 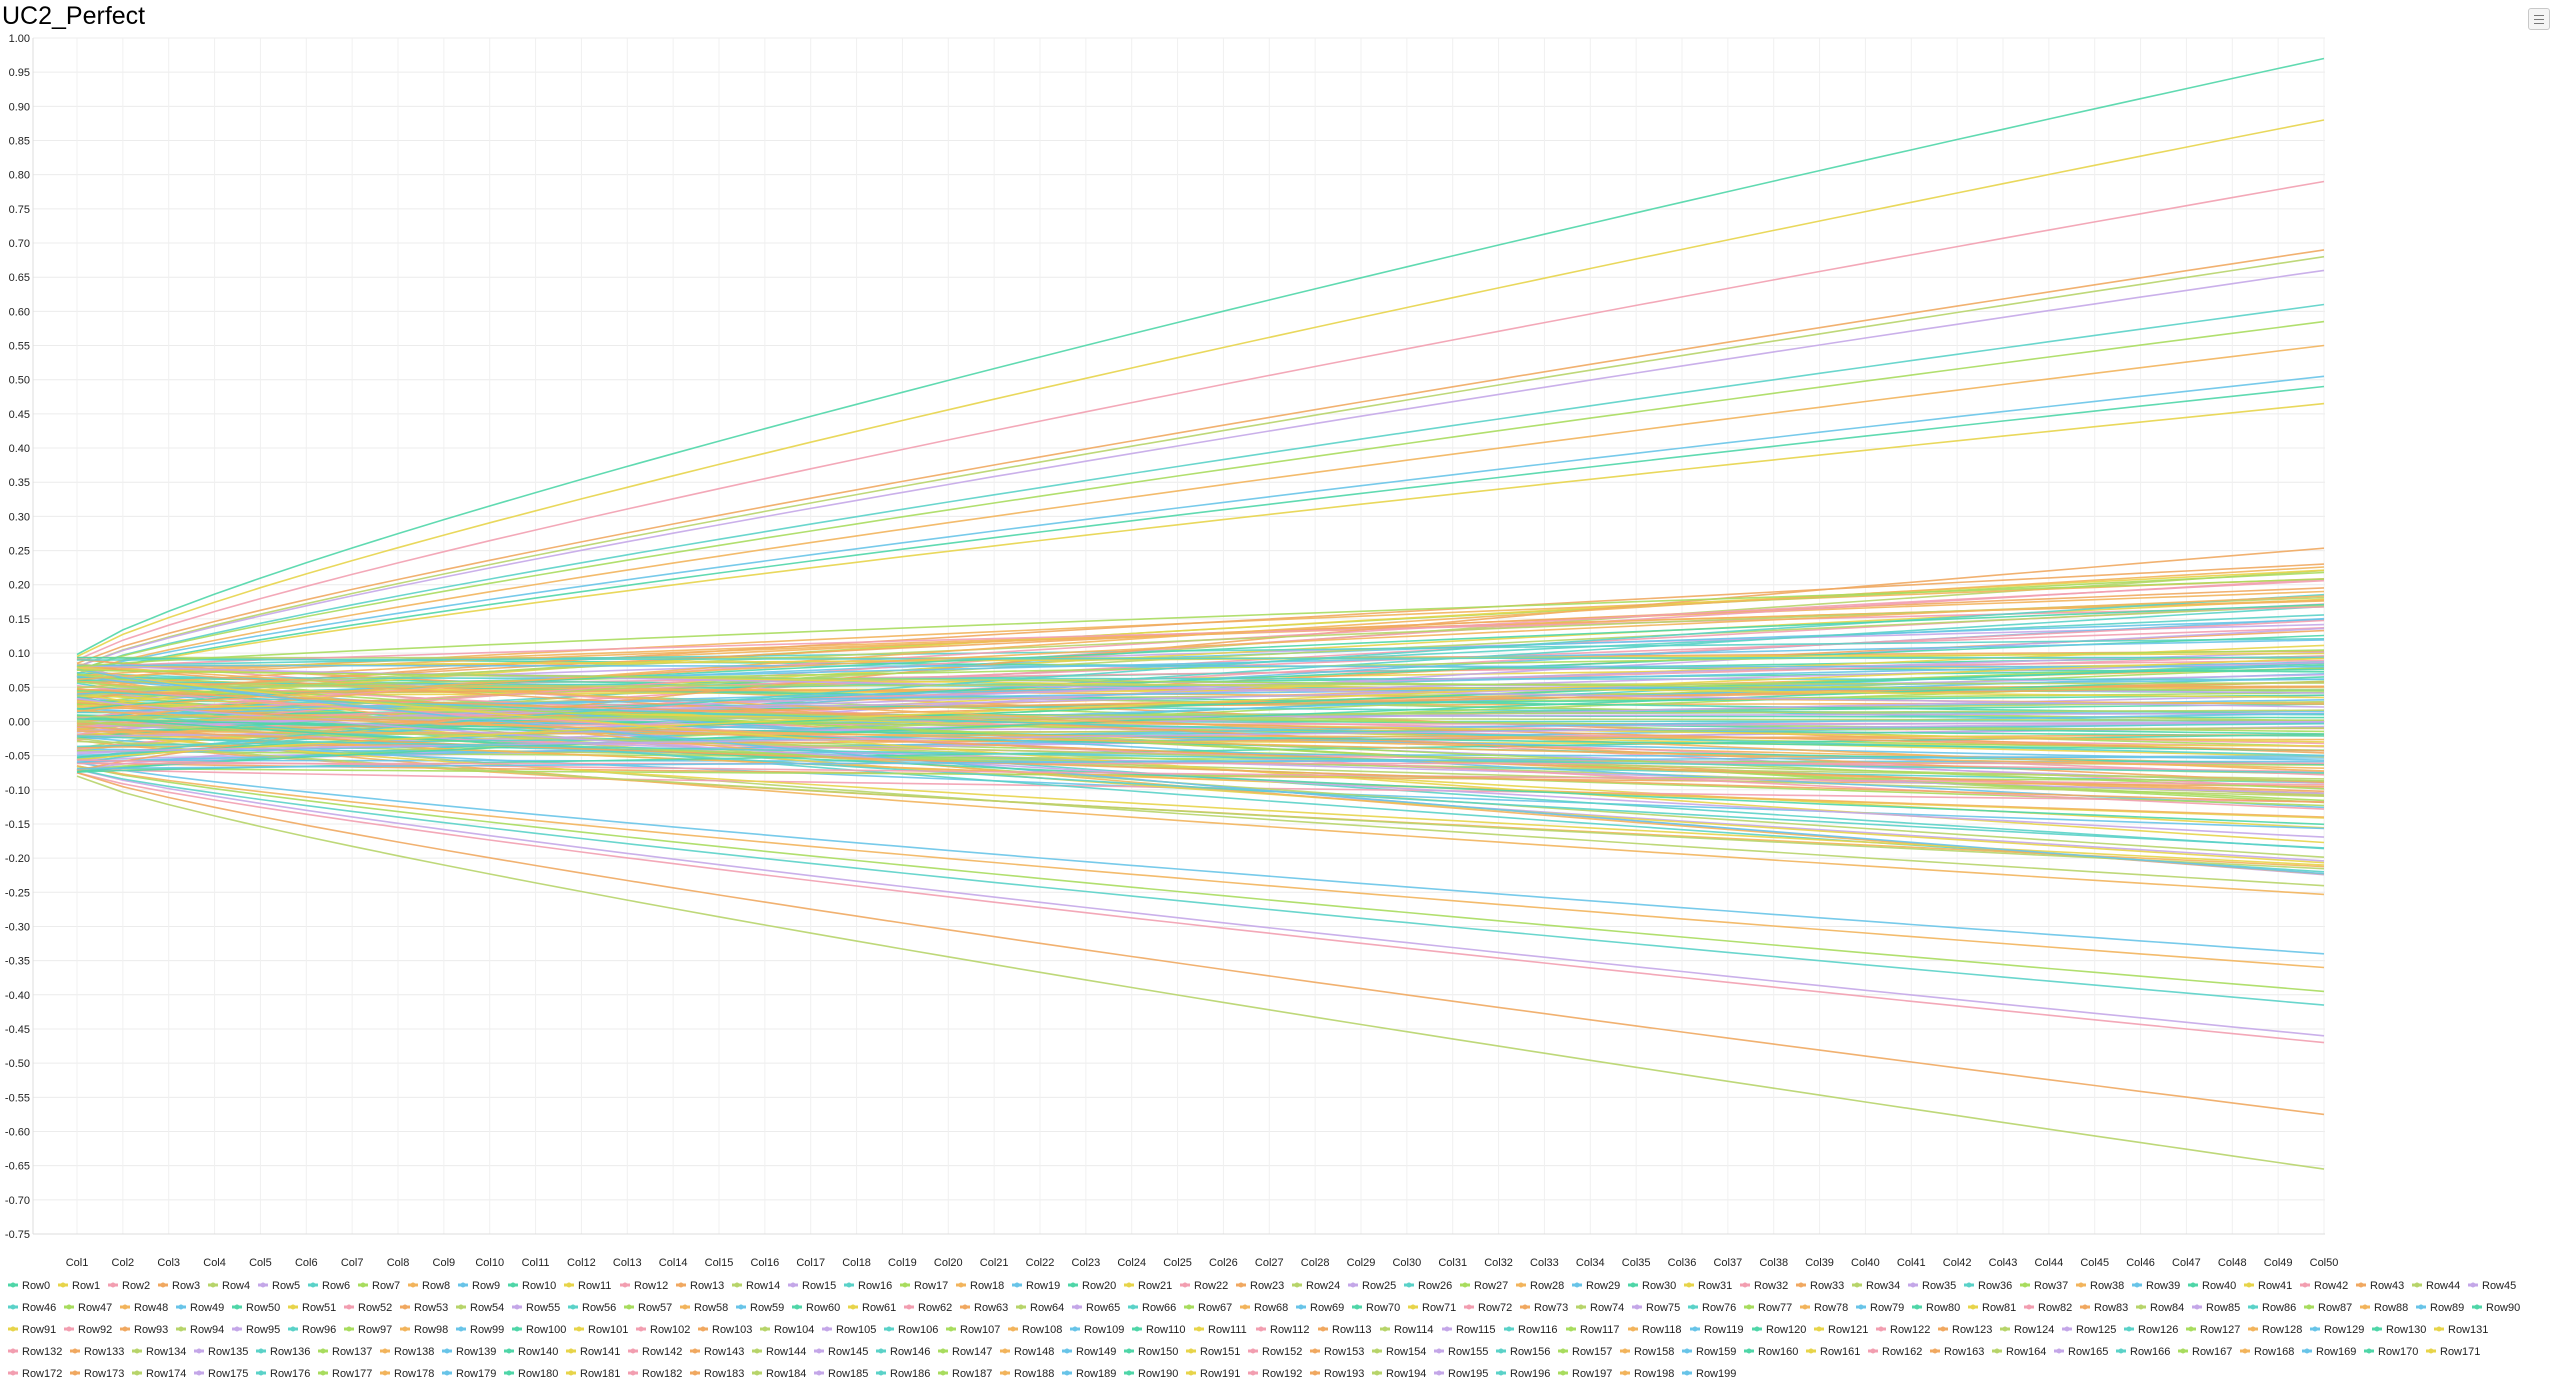 What do you see at coordinates (543, 1308) in the screenshot?
I see `legend-item-row55: Row55` at bounding box center [543, 1308].